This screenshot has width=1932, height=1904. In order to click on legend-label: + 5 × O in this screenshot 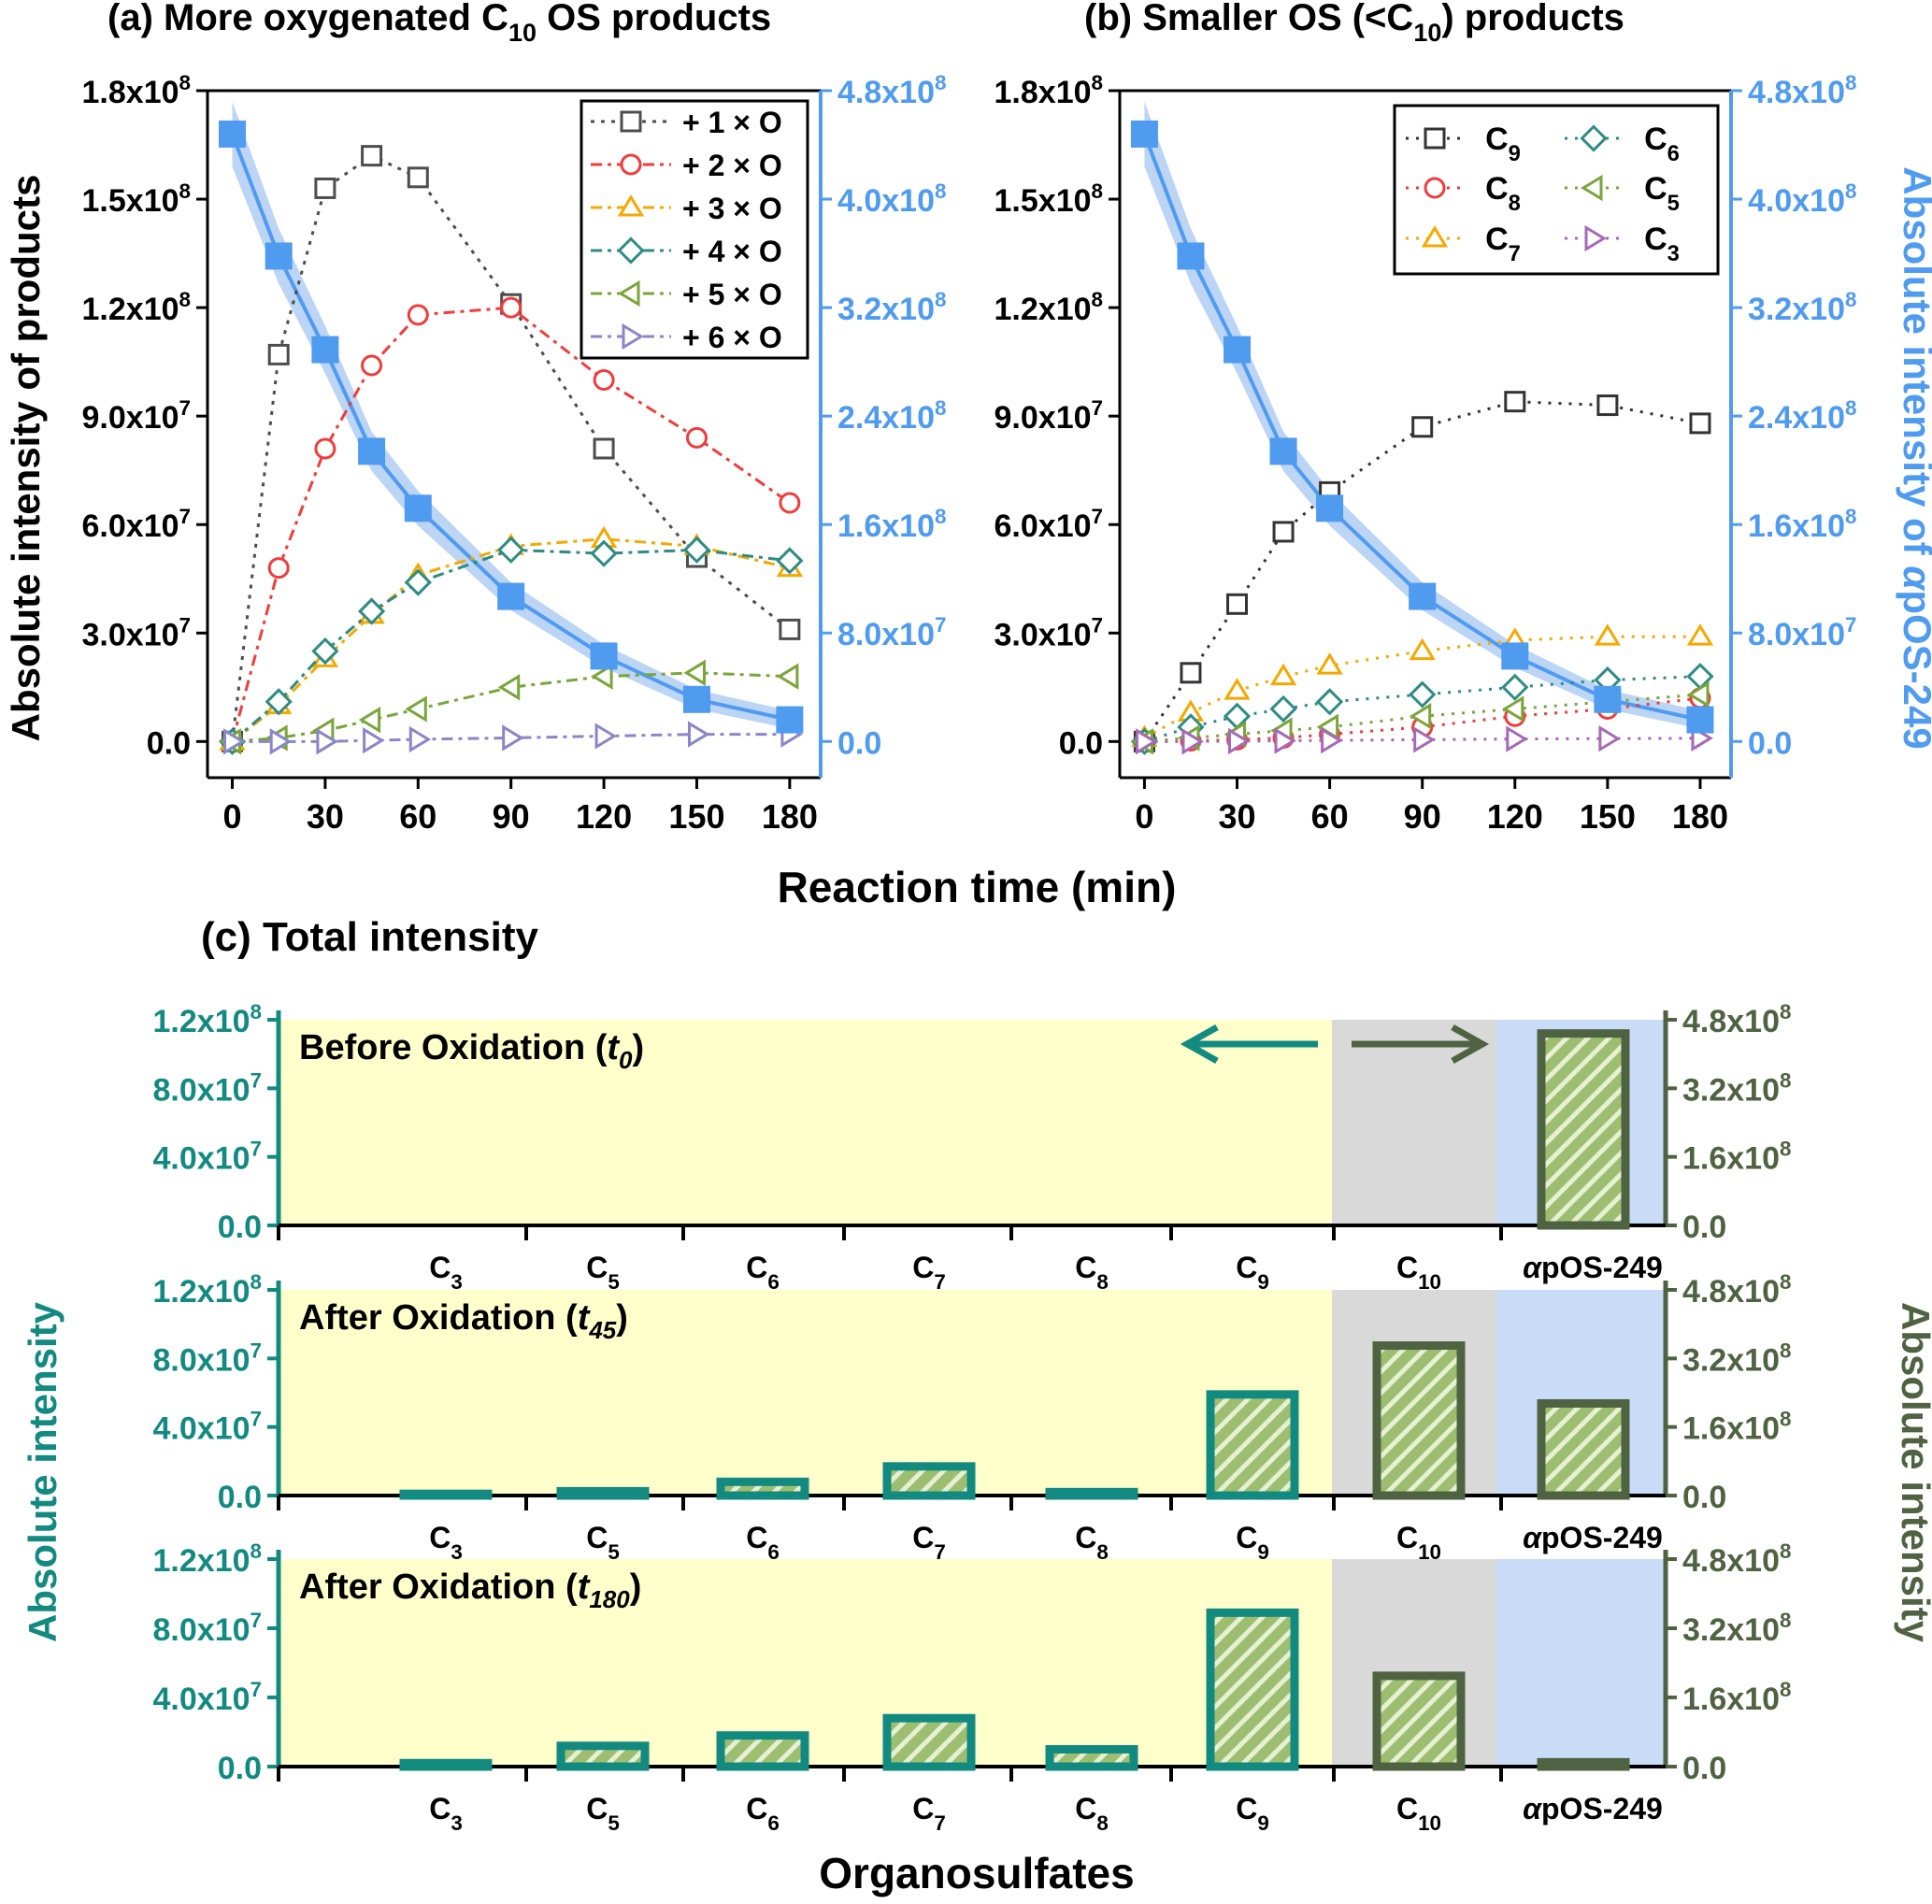, I will do `click(732, 294)`.